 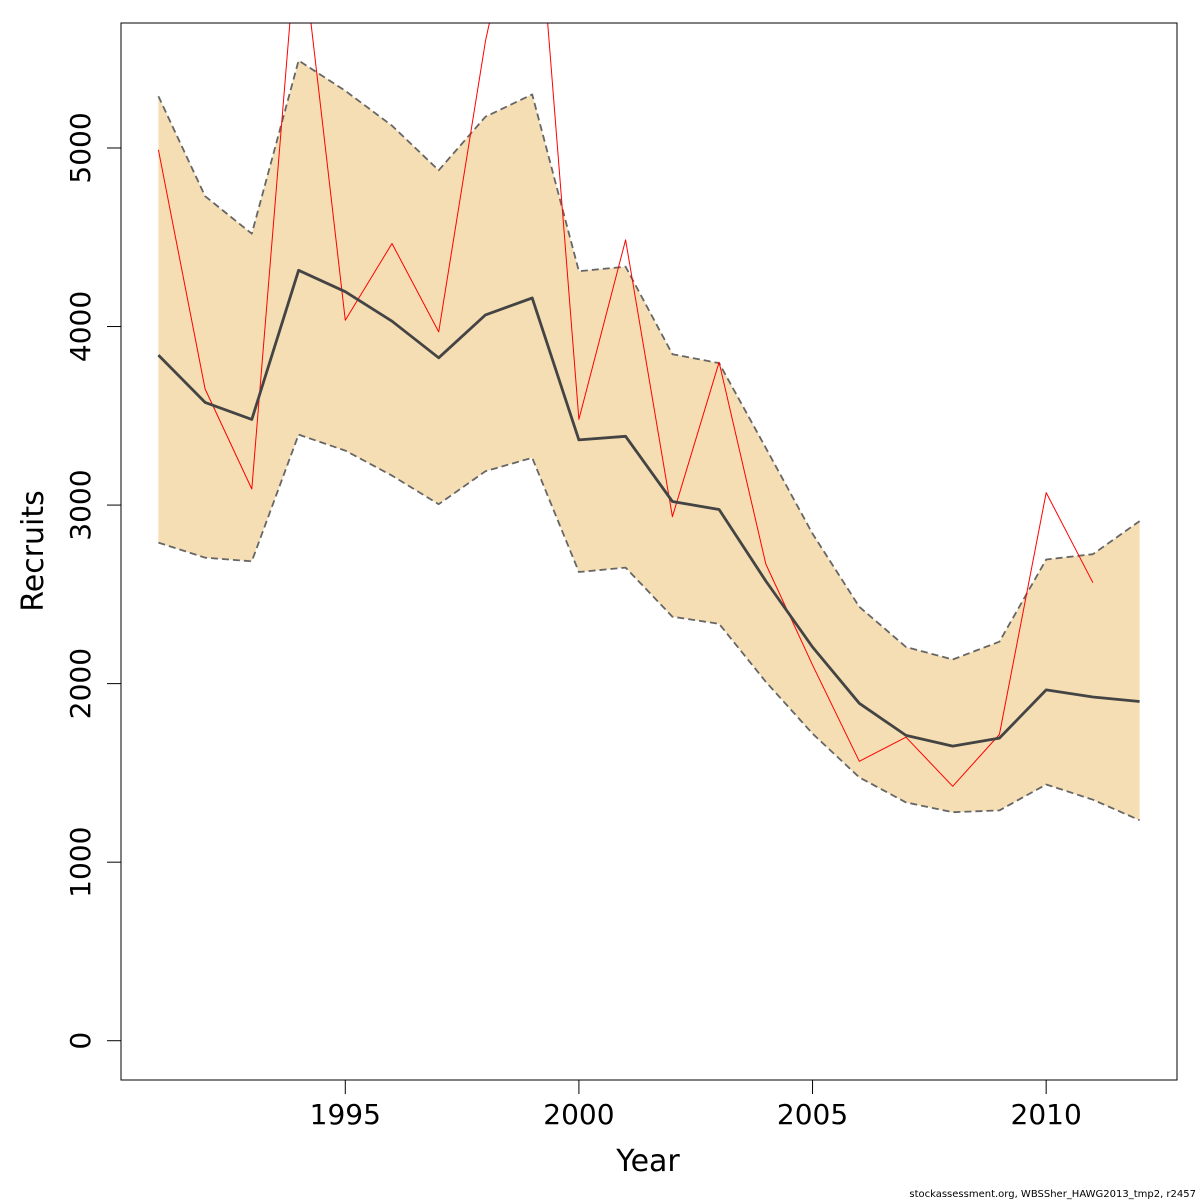 I want to click on x-tick-label: 2005, so click(x=812, y=1114).